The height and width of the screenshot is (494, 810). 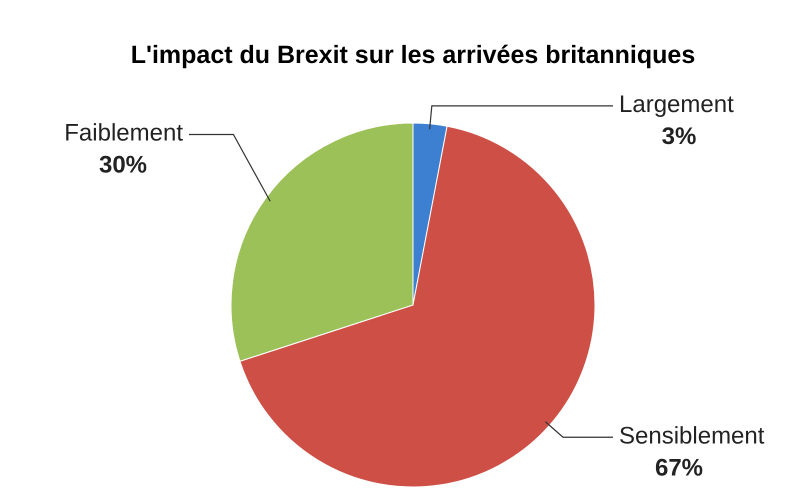 What do you see at coordinates (679, 136) in the screenshot?
I see `data-label: 3%` at bounding box center [679, 136].